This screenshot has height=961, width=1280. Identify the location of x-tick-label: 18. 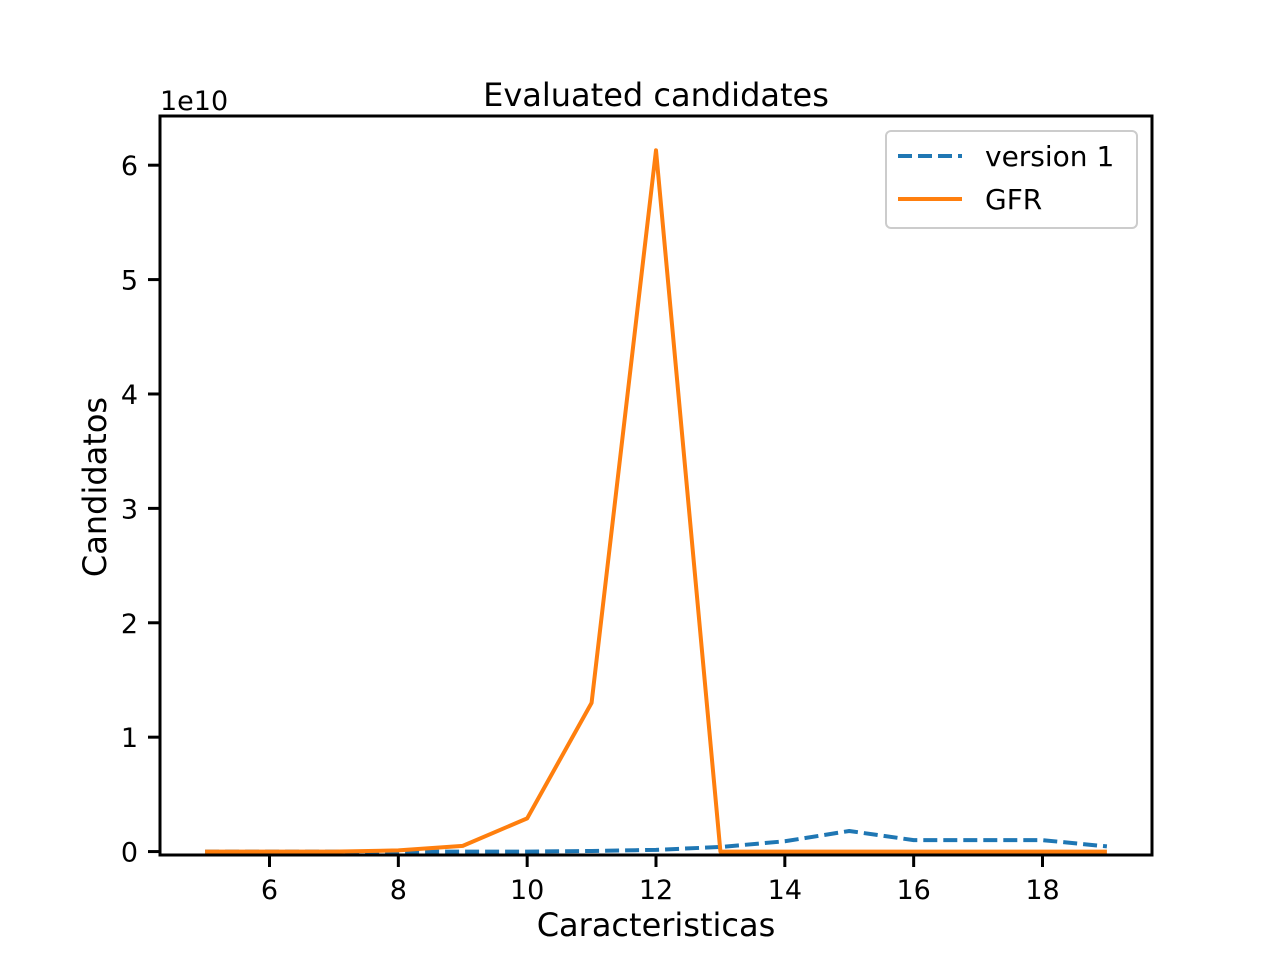
(1042, 890).